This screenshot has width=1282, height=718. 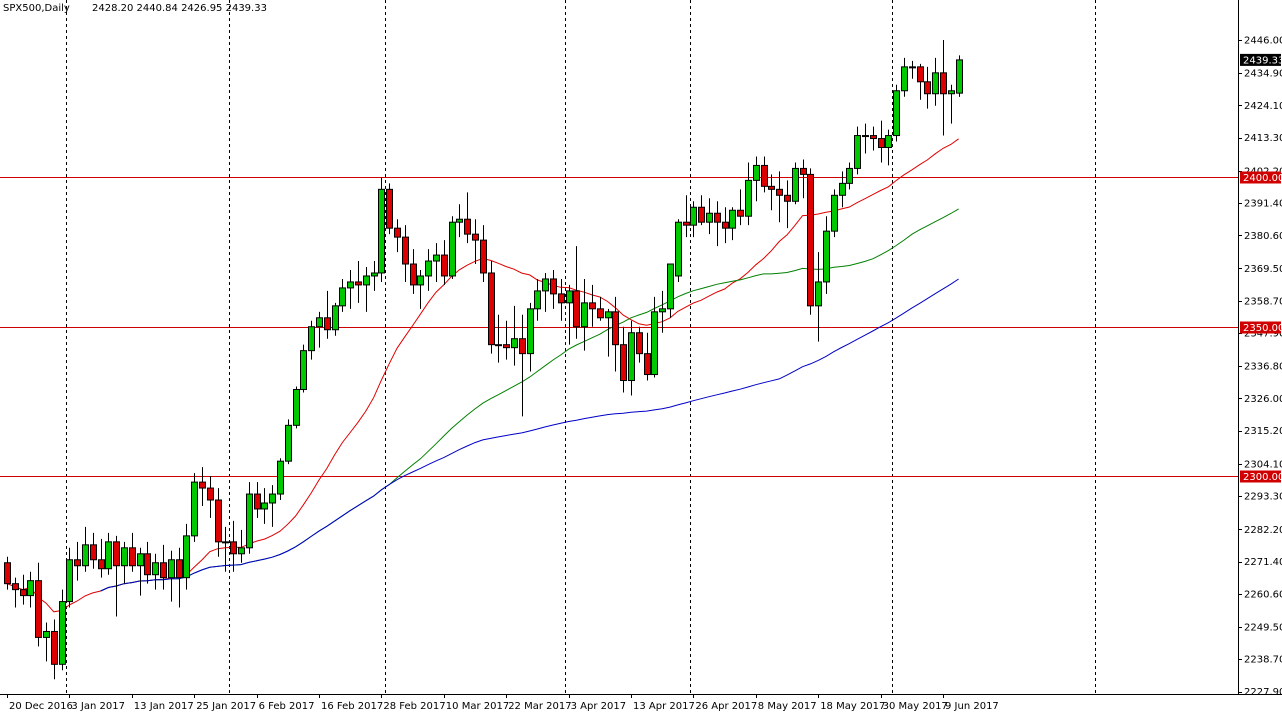 What do you see at coordinates (1263, 204) in the screenshot?
I see `price-tick-label-5: 2391.40` at bounding box center [1263, 204].